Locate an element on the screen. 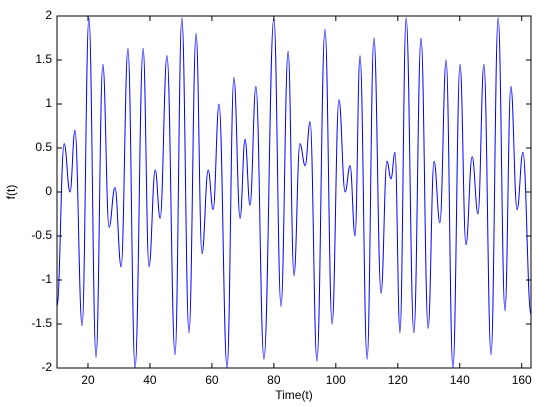  x-tick-label: 160 is located at coordinates (522, 380).